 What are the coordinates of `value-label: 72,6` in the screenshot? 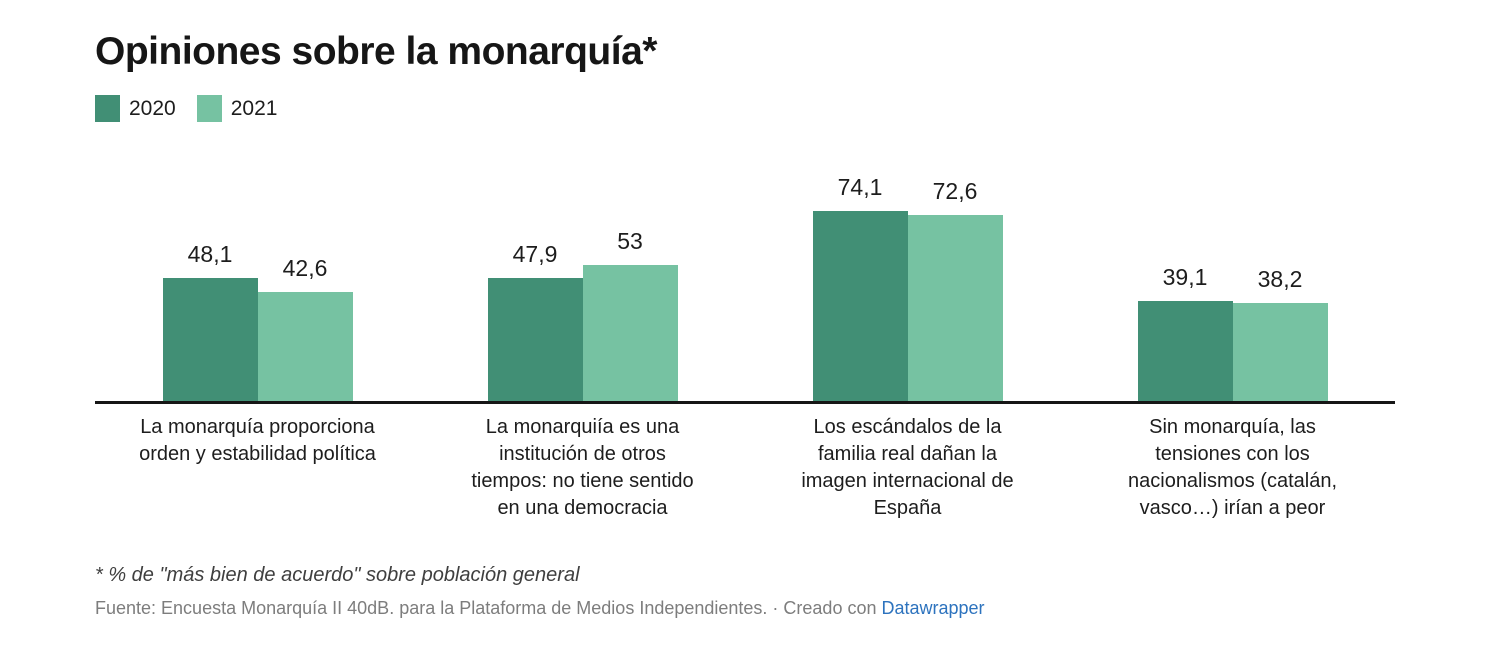 It's located at (955, 191).